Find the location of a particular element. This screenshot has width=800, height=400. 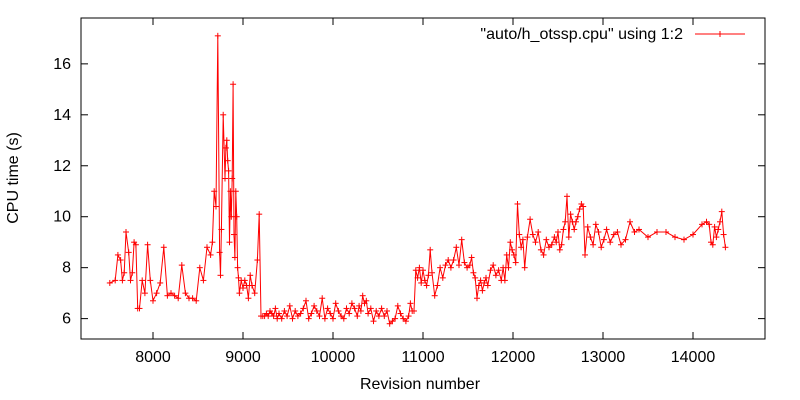

x-tick-labels: 8000 9000 10000 11000 12000 13000 14000 is located at coordinates (425, 357).